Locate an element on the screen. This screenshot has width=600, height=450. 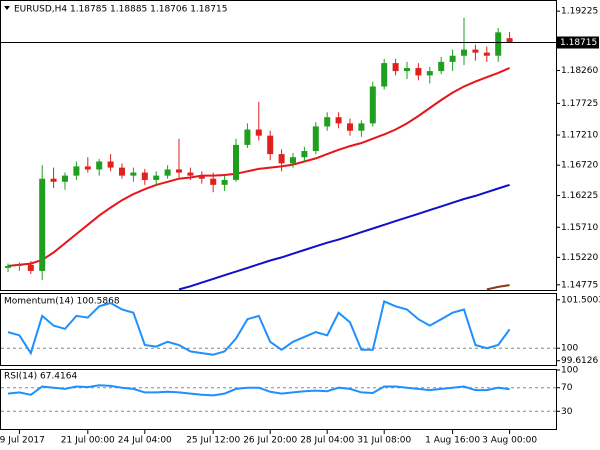
x-tick-label: 26 Jul 20:00 is located at coordinates (270, 441).